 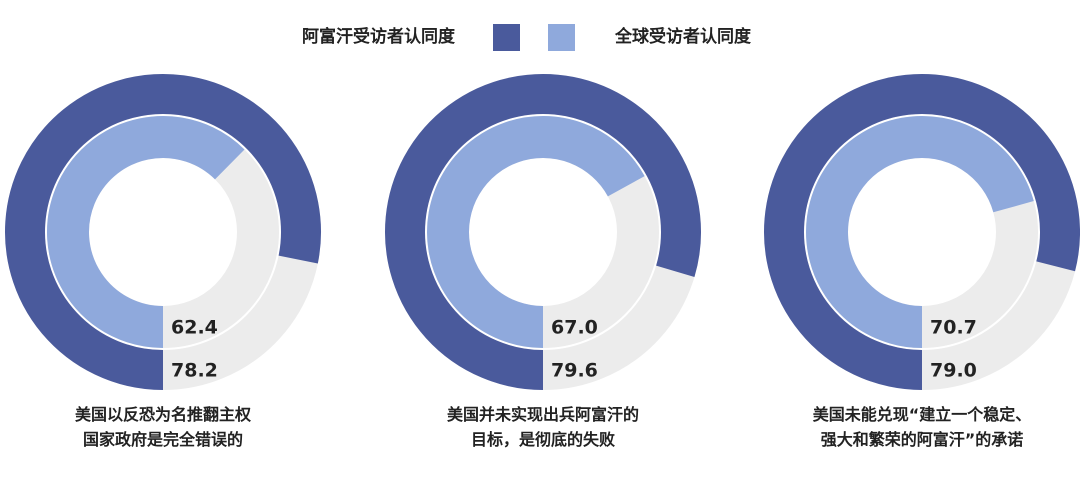 I want to click on value-label: 67.0, so click(x=574, y=328).